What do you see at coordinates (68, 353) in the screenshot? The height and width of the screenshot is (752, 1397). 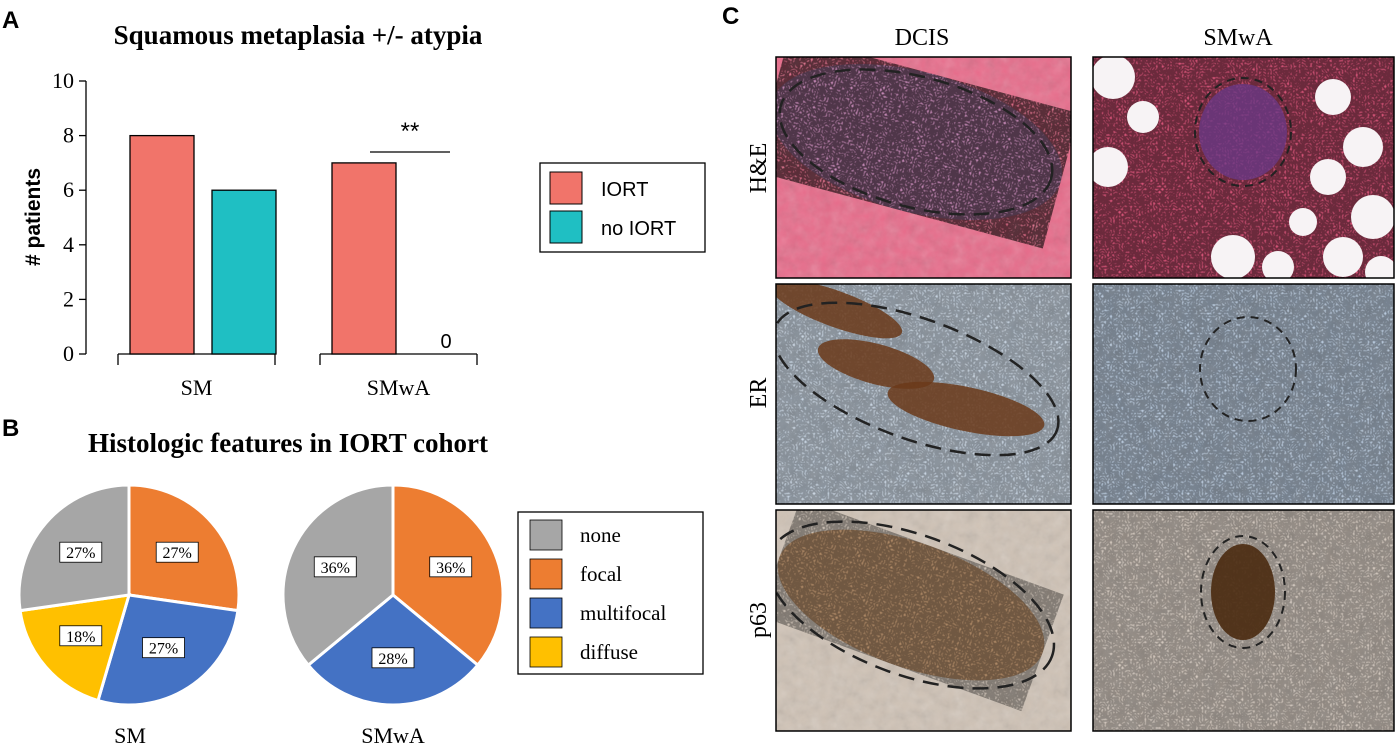 I see `y-tick-label: 0` at bounding box center [68, 353].